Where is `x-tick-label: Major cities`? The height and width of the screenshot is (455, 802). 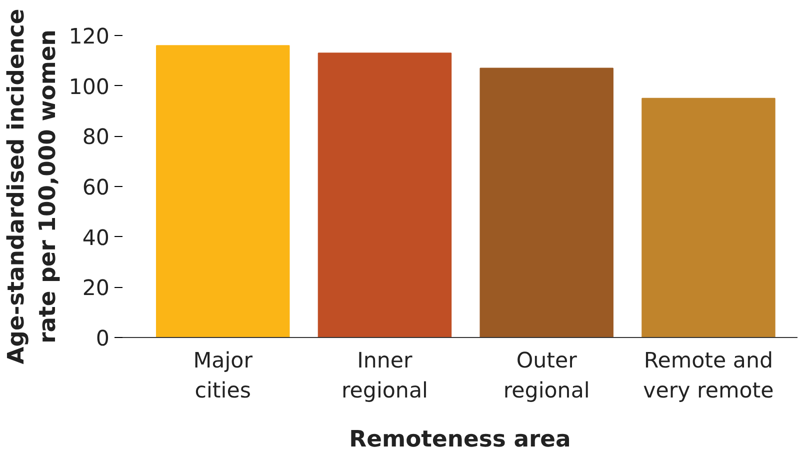 x-tick-label: Major cities is located at coordinates (223, 376).